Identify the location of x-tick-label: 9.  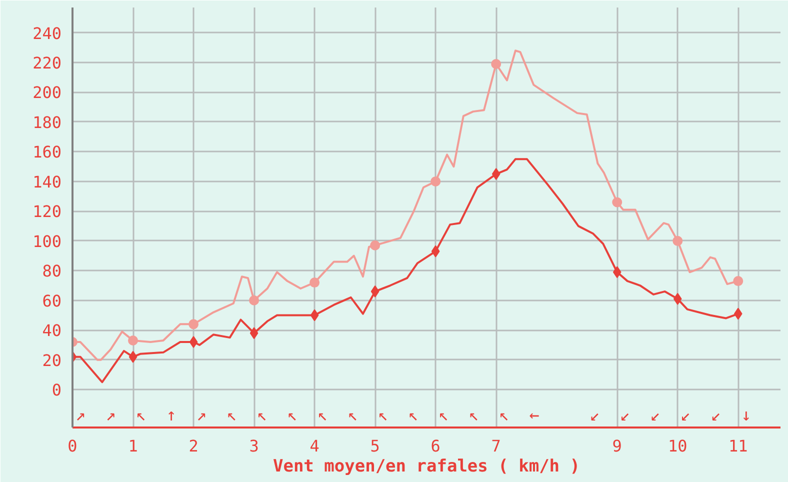
(617, 446).